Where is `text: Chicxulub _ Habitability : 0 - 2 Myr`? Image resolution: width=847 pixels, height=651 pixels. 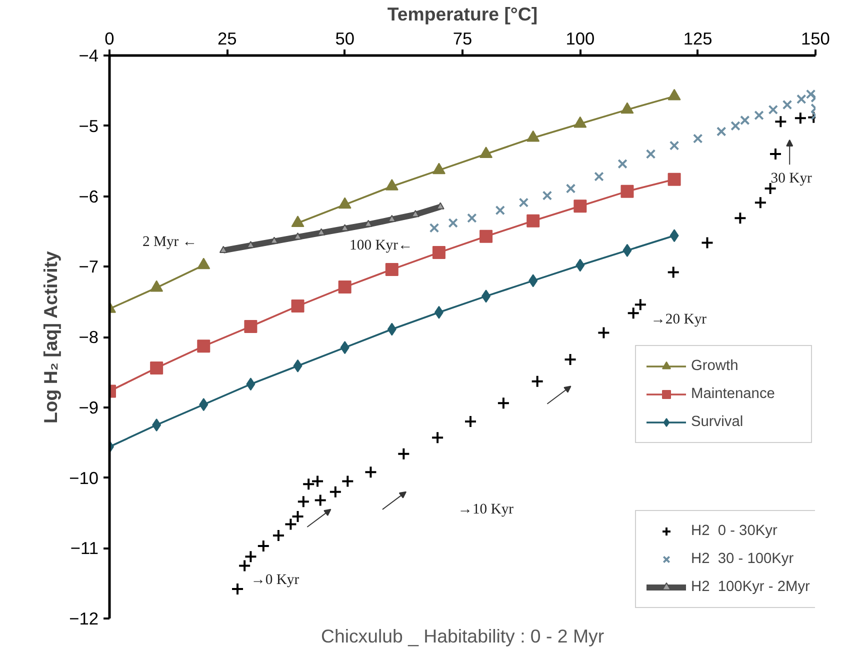 text: Chicxulub _ Habitability : 0 - 2 Myr is located at coordinates (462, 636).